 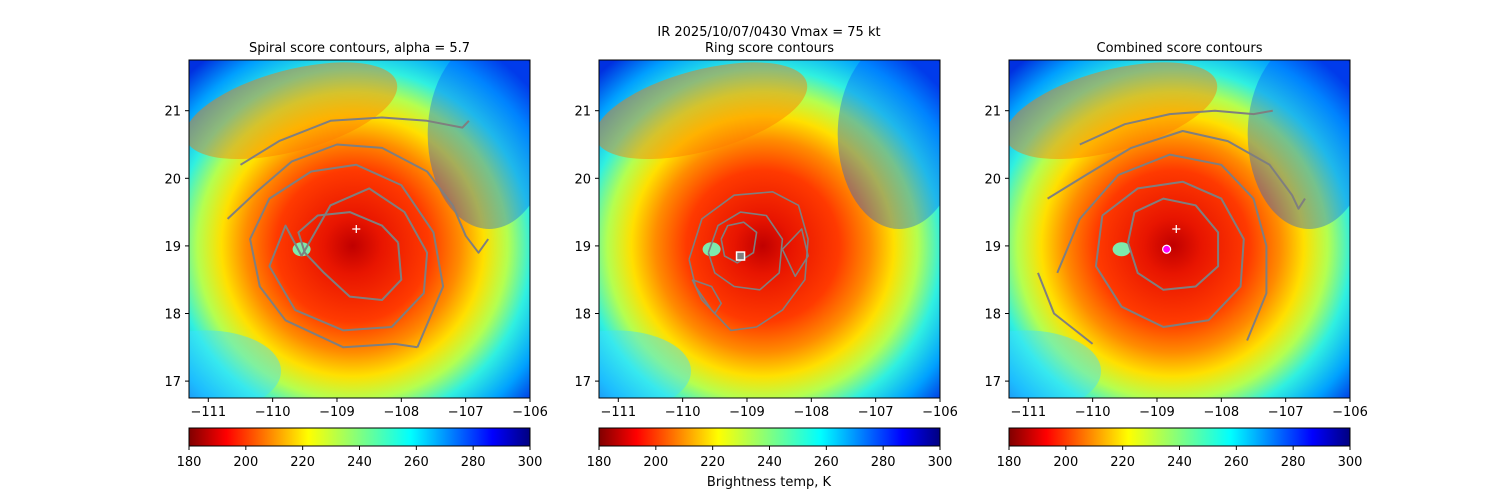 What do you see at coordinates (1180, 48) in the screenshot?
I see `panel-title: Combined score contours` at bounding box center [1180, 48].